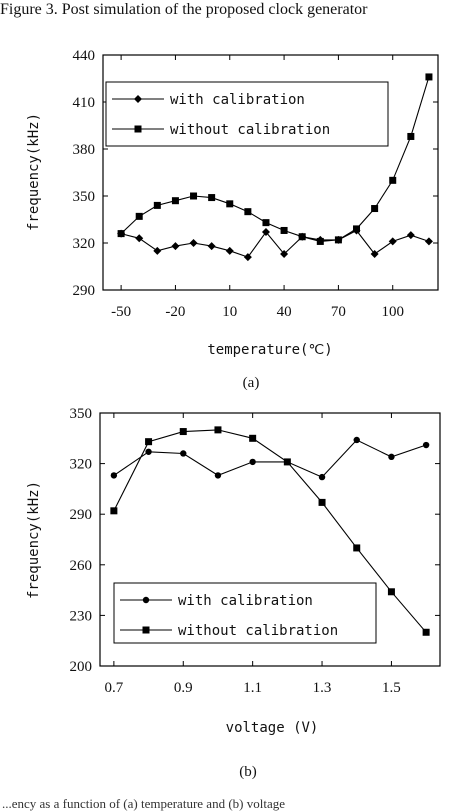 This screenshot has height=812, width=474. What do you see at coordinates (81, 667) in the screenshot?
I see `y-tick-label: 200` at bounding box center [81, 667].